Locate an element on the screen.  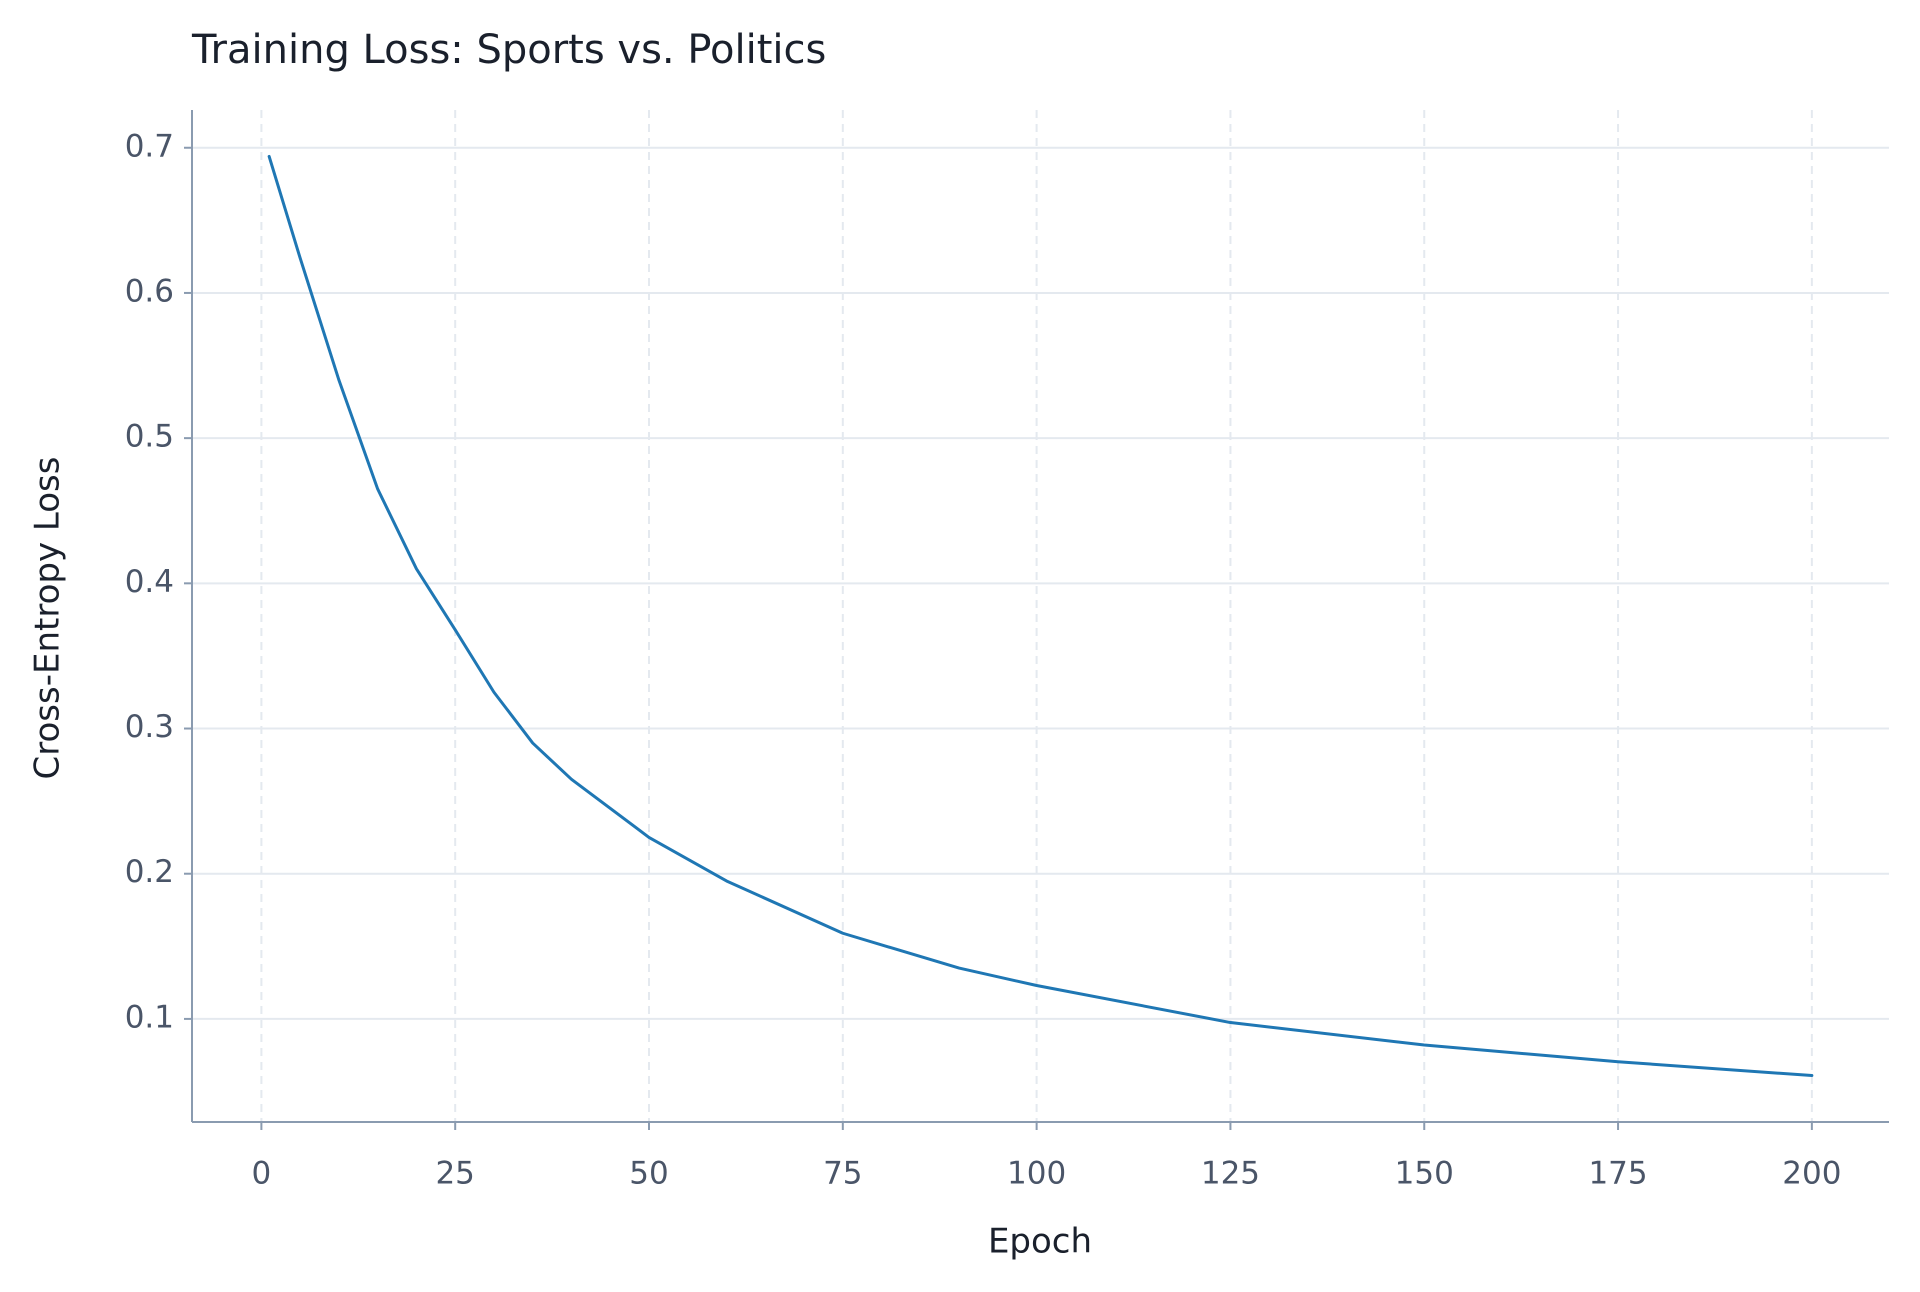
x-tick-label: 100 is located at coordinates (1036, 1174).